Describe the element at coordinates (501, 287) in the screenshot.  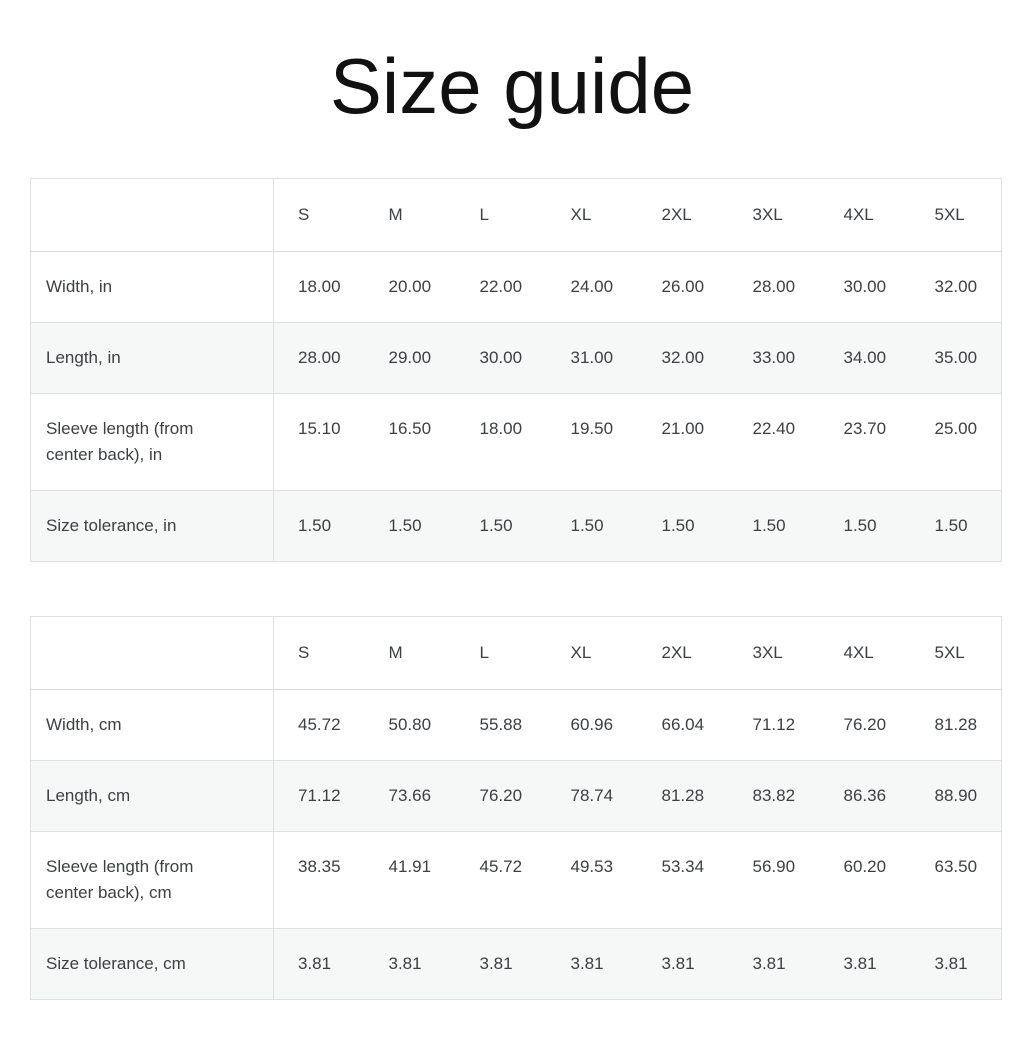
I see `cell-value: 22.00` at that location.